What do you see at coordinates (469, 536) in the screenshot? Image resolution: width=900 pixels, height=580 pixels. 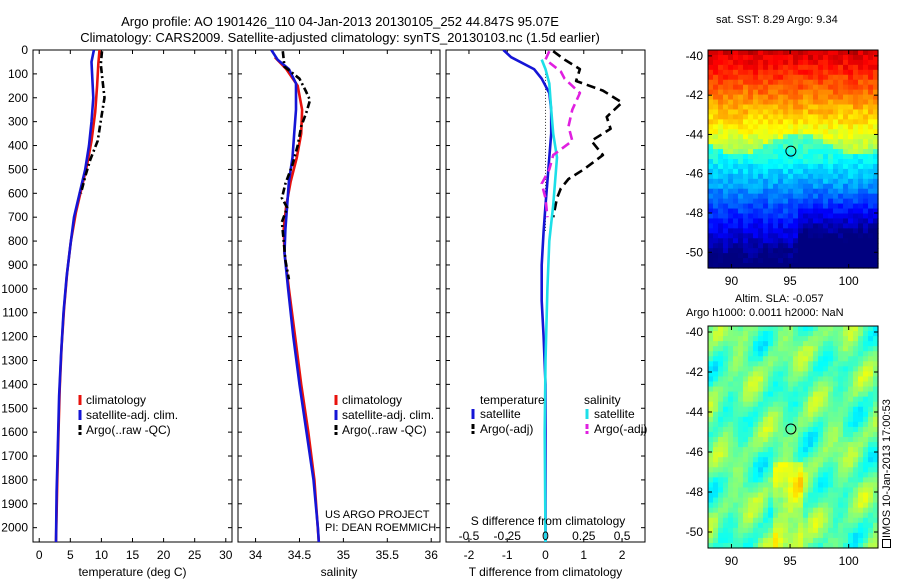 I see `top-tick-label: -0.5` at bounding box center [469, 536].